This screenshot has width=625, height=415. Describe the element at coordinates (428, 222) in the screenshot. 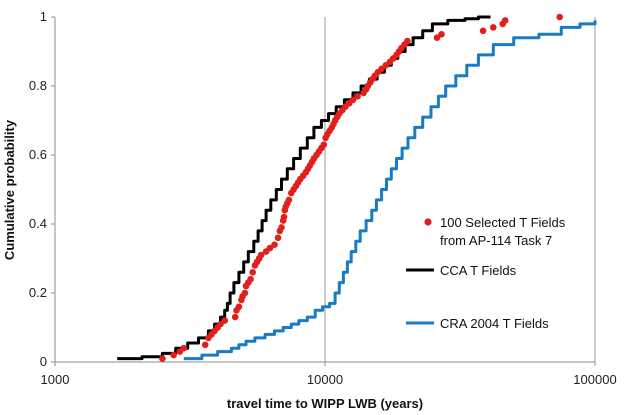

I see `legend-marker` at that location.